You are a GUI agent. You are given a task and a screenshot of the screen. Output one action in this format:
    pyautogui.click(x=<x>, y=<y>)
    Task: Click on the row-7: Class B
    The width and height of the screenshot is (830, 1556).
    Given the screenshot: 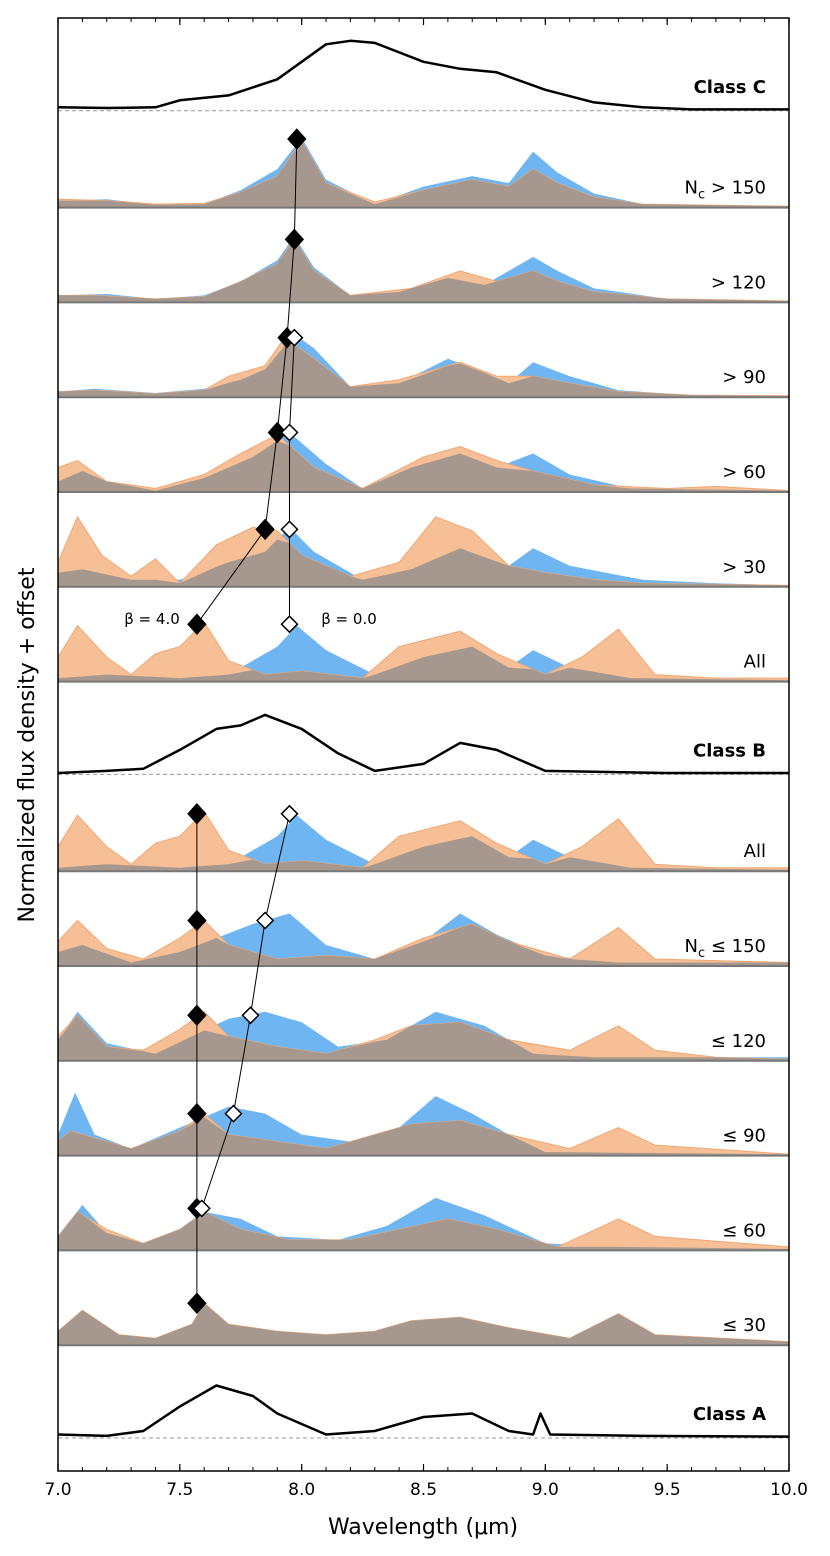 What is the action you would take?
    pyautogui.click(x=423, y=744)
    